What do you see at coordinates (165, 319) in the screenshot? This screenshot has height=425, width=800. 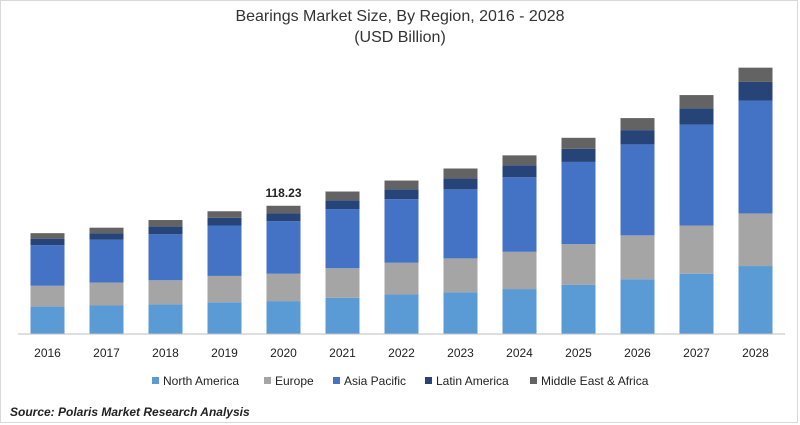 I see `bar-segment-2018-north-america` at bounding box center [165, 319].